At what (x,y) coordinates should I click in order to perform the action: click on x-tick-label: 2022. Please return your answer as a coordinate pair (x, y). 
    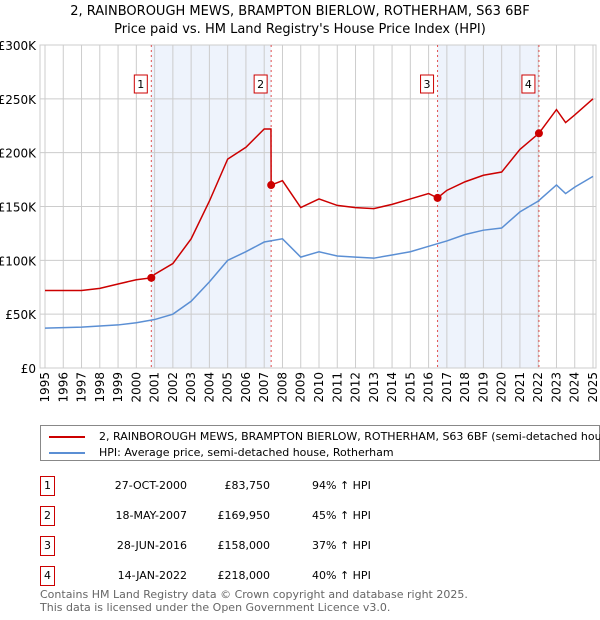
    Looking at the image, I should click on (538, 387).